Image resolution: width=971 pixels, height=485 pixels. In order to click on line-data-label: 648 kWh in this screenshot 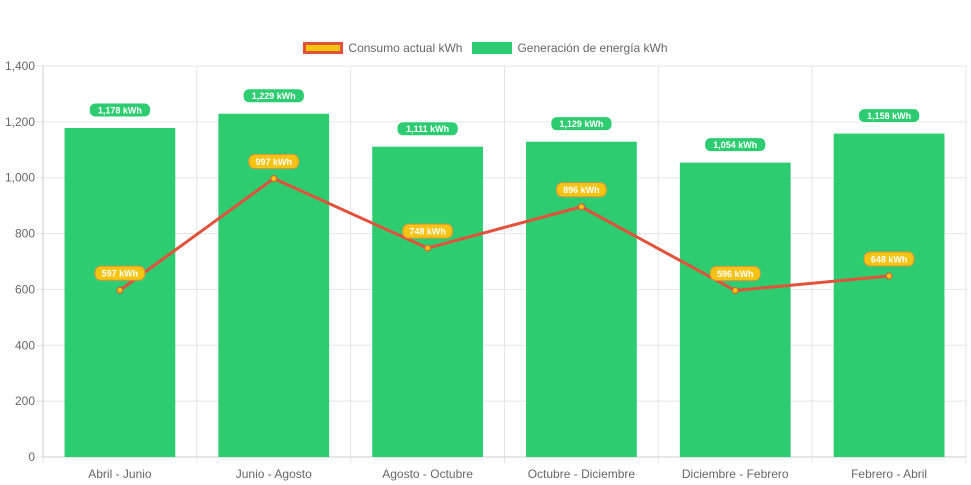, I will do `click(889, 259)`.